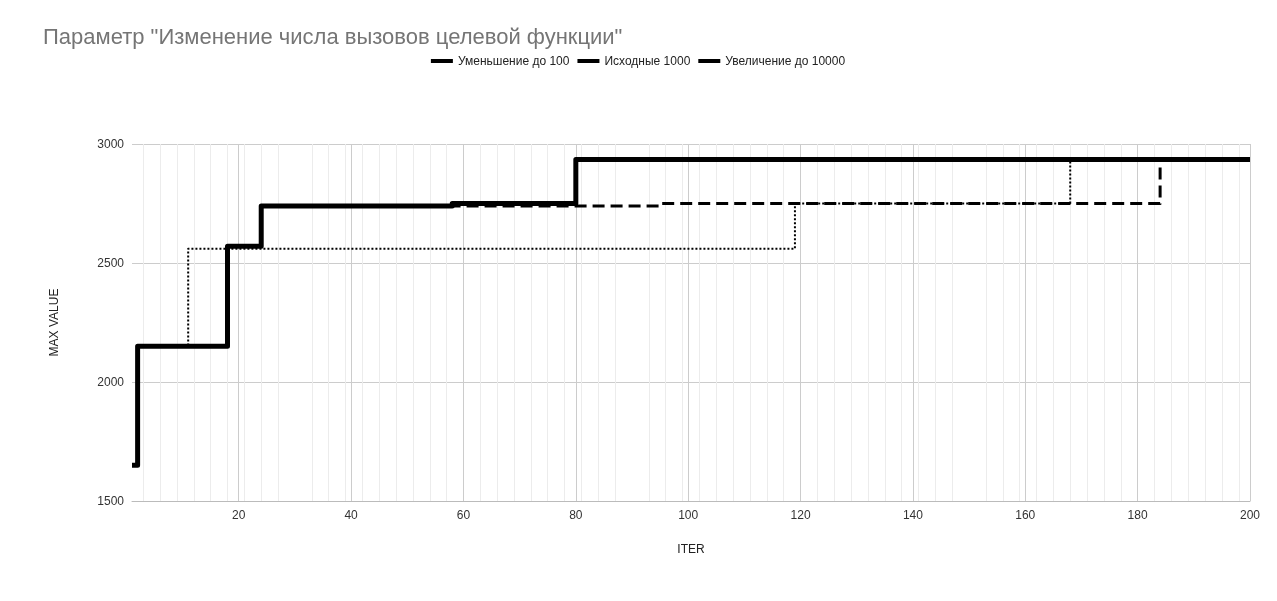 This screenshot has width=1277, height=601. What do you see at coordinates (111, 144) in the screenshot?
I see `y-tick-label: 3000` at bounding box center [111, 144].